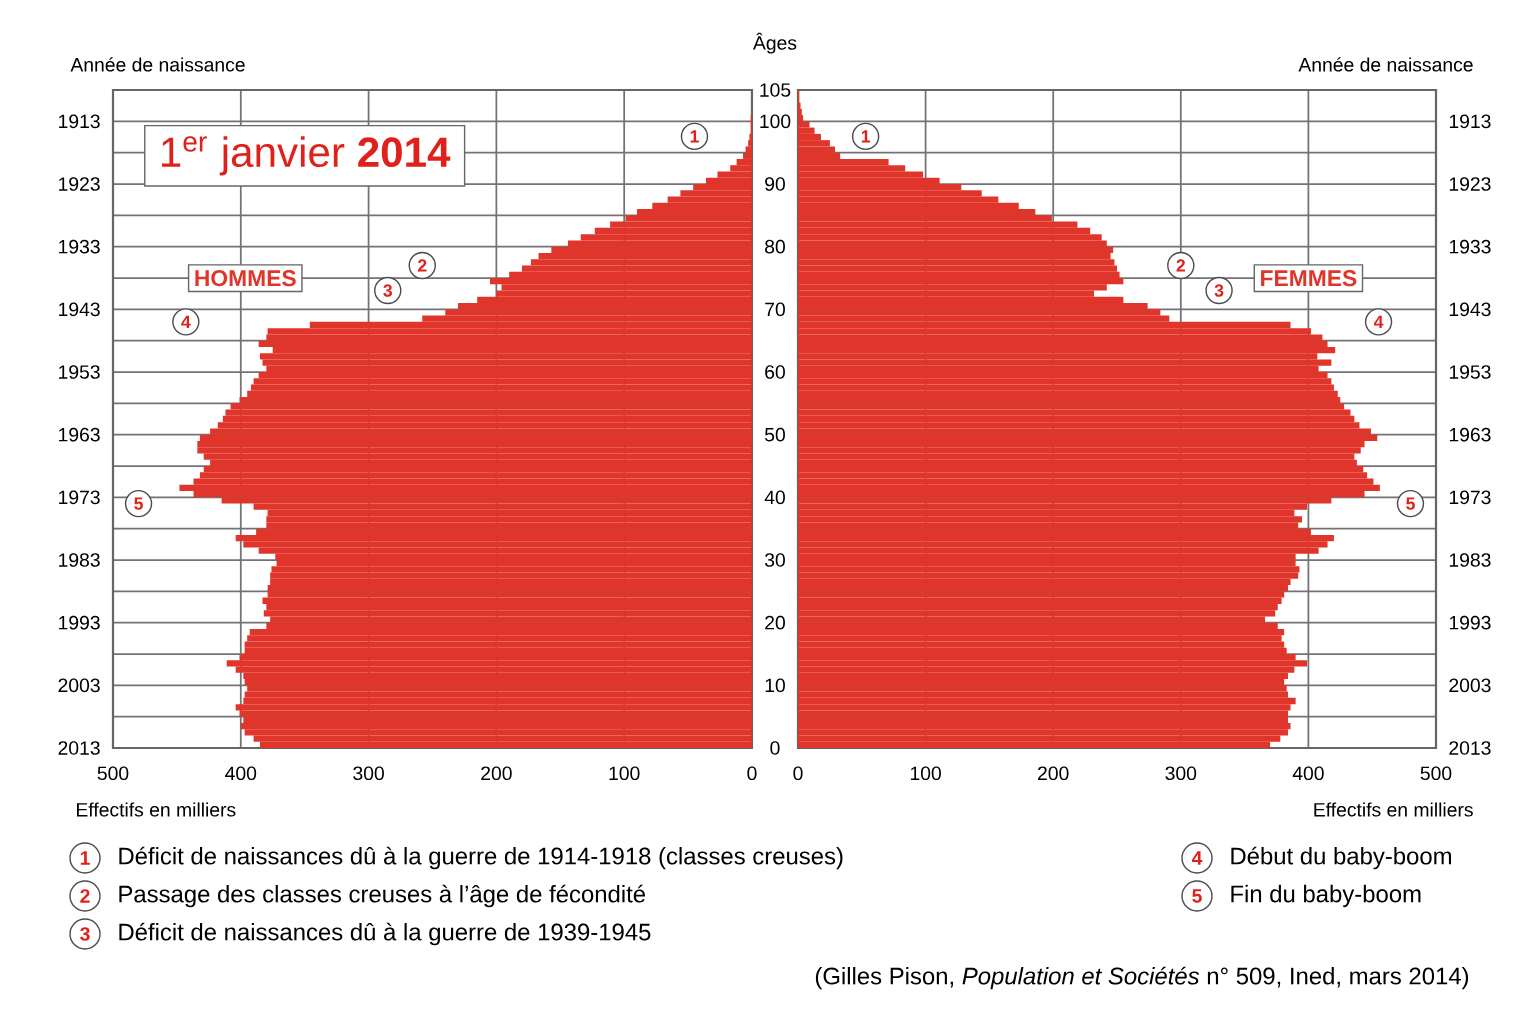 The height and width of the screenshot is (1015, 1520). What do you see at coordinates (775, 184) in the screenshot?
I see `y-tick-label: 90` at bounding box center [775, 184].